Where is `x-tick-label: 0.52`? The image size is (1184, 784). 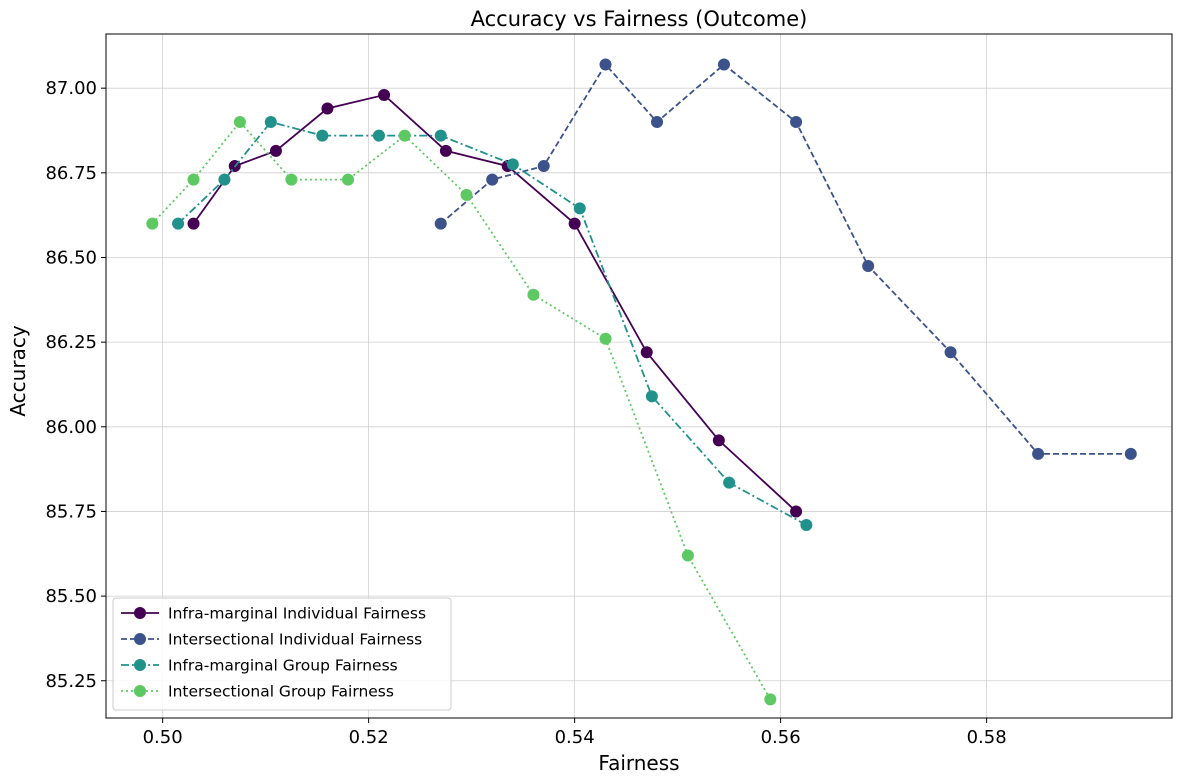
x-tick-label: 0.52 is located at coordinates (369, 737).